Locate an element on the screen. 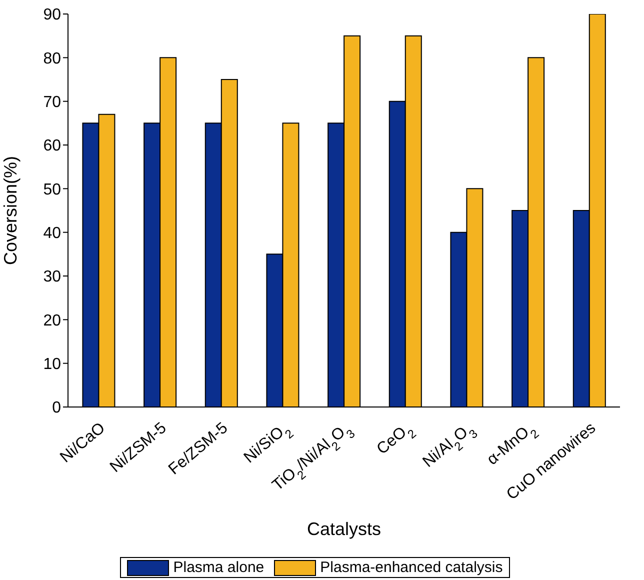 Image resolution: width=644 pixels, height=580 pixels. y-tick-label: 70 is located at coordinates (52, 103).